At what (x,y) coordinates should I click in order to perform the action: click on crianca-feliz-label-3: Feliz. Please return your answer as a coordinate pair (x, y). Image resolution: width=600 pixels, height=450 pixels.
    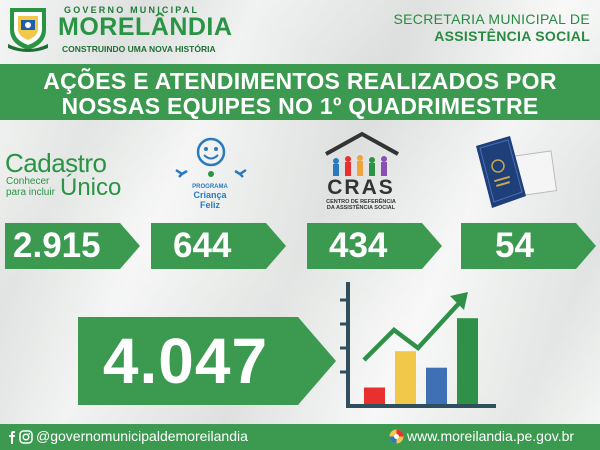
    Looking at the image, I should click on (209, 205).